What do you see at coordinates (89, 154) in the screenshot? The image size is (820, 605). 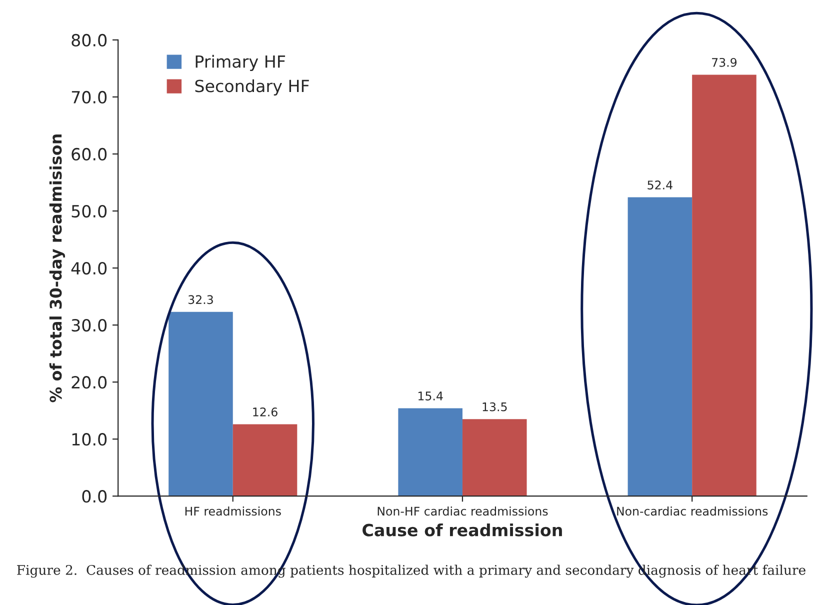 I see `y-tick-label: 60.0` at bounding box center [89, 154].